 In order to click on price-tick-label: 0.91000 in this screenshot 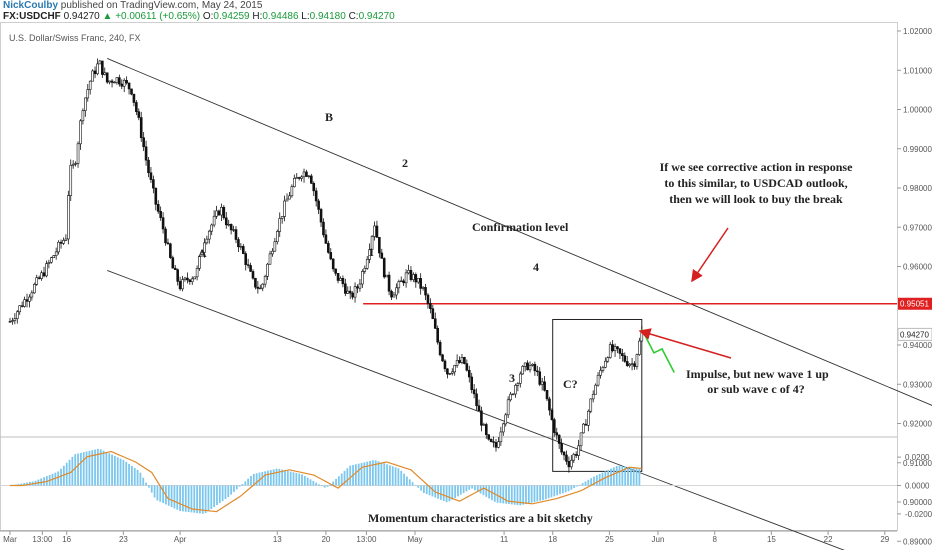, I will do `click(917, 463)`.